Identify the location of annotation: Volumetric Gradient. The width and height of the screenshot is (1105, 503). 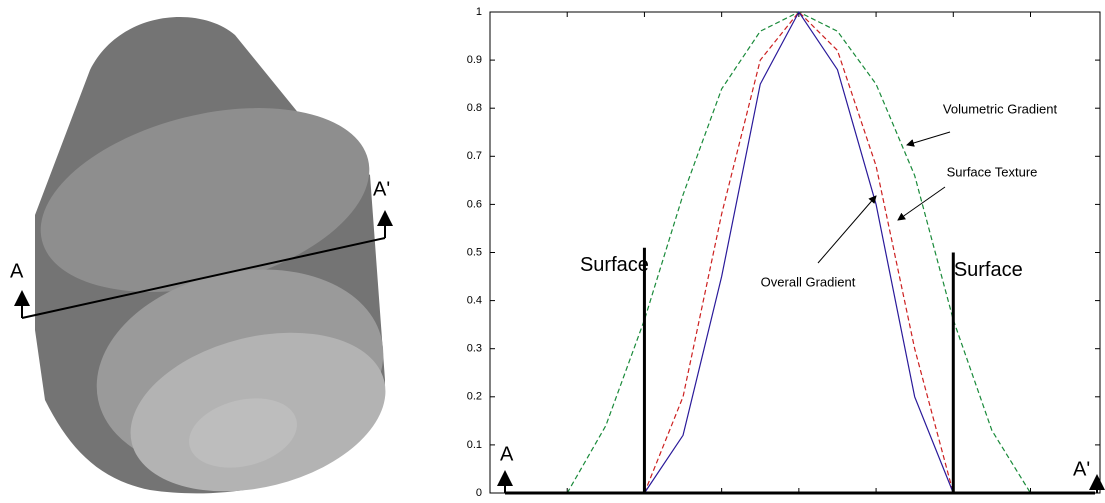
(1000, 108).